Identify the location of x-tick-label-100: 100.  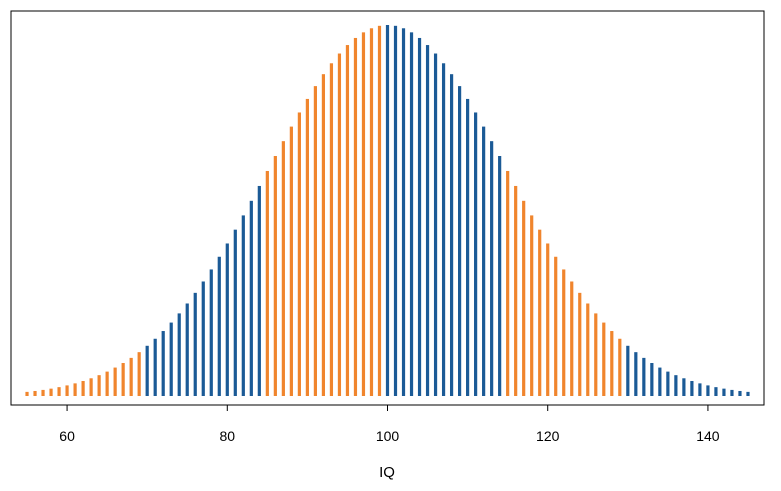
(388, 436).